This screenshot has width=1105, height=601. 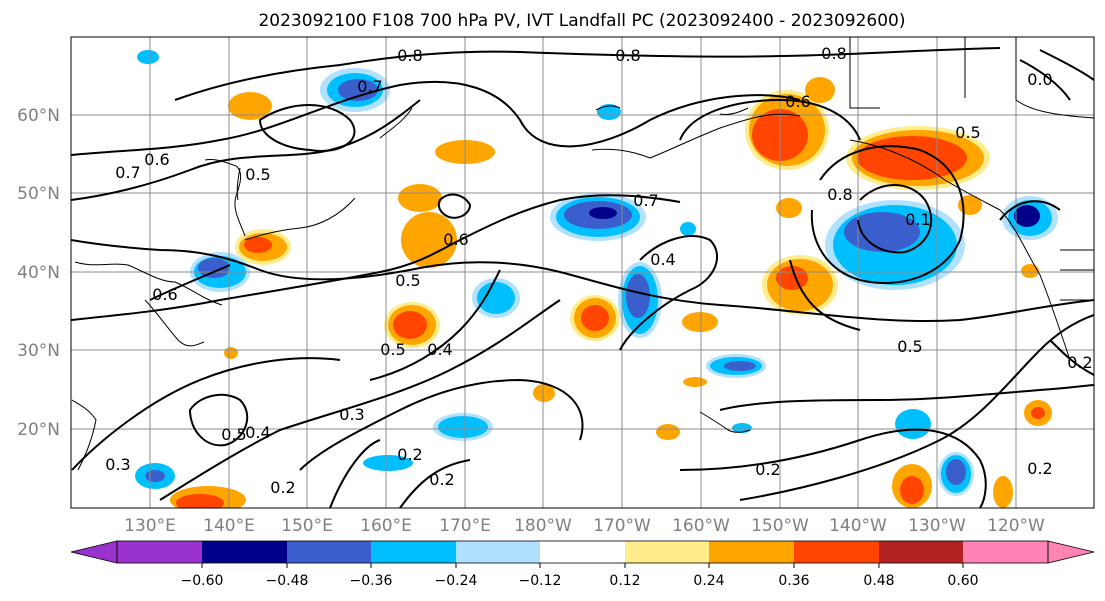 What do you see at coordinates (371, 581) in the screenshot?
I see `colorbar-tick-label: −0.36` at bounding box center [371, 581].